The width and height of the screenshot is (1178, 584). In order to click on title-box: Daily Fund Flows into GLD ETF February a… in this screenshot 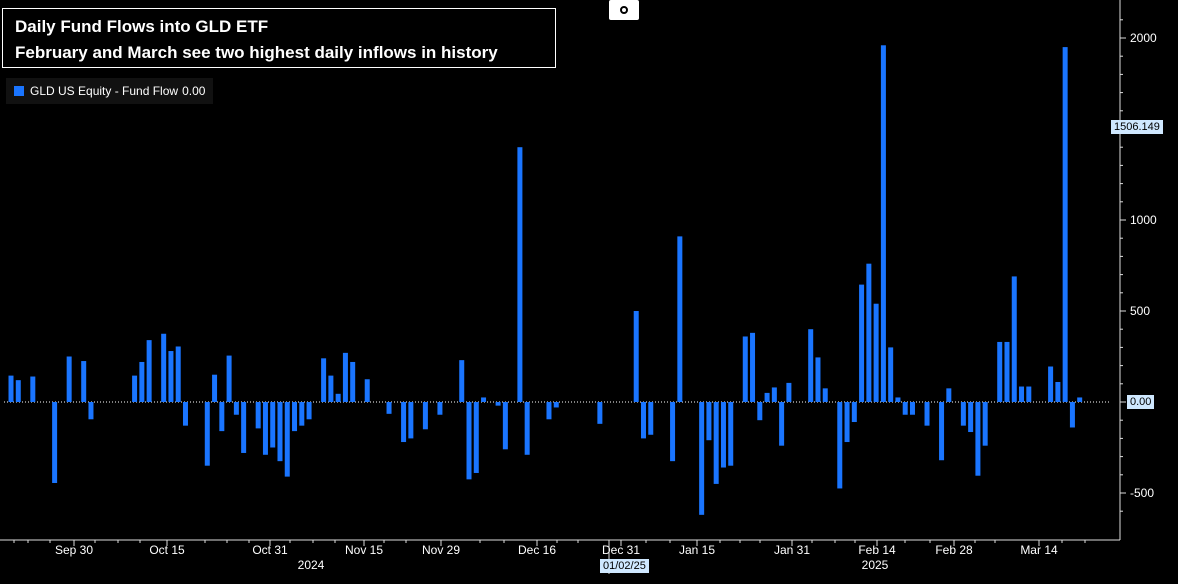, I will do `click(279, 38)`.